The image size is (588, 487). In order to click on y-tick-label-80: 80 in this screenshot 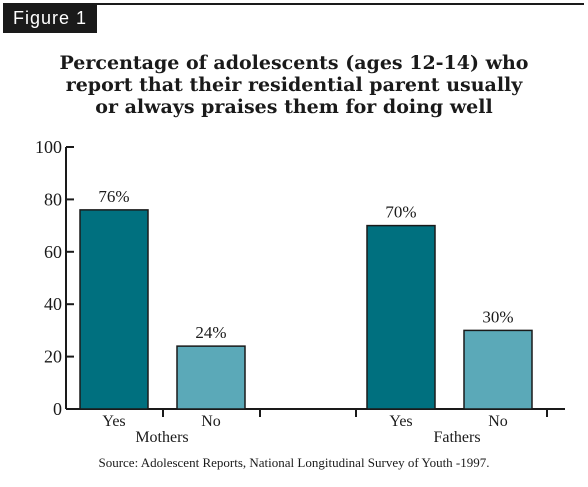, I will do `click(53, 199)`.